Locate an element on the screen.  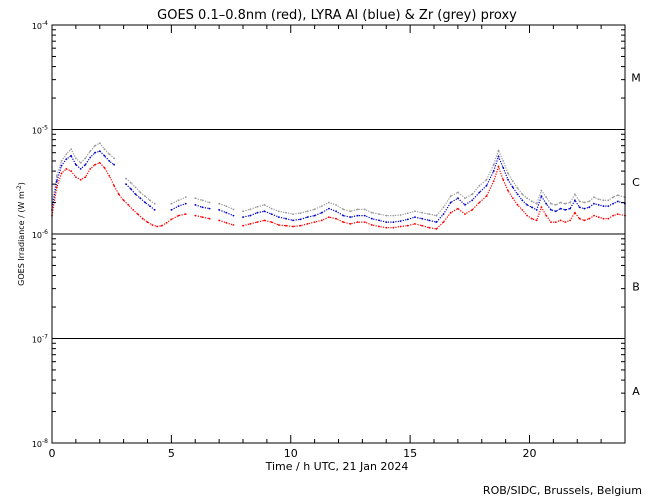
y-tick-label: 10-8 is located at coordinates (40, 443).